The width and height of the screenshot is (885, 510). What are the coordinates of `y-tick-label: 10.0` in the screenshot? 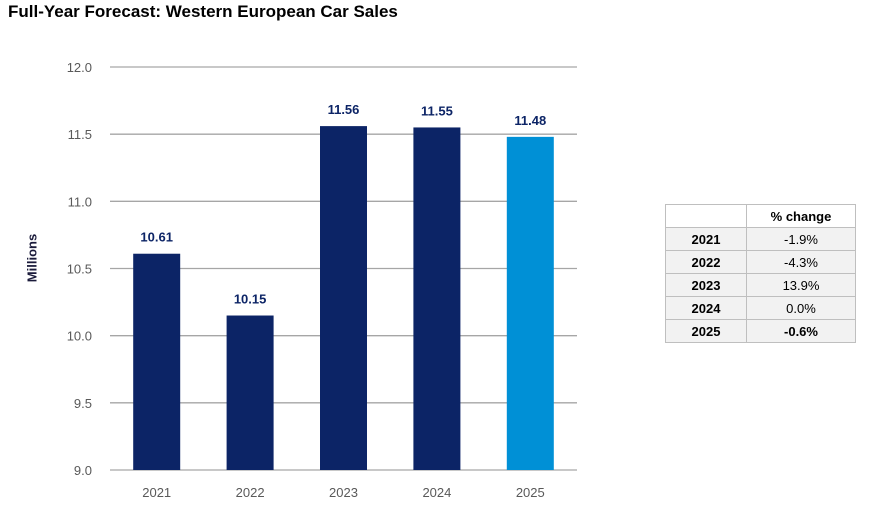 It's located at (79, 336).